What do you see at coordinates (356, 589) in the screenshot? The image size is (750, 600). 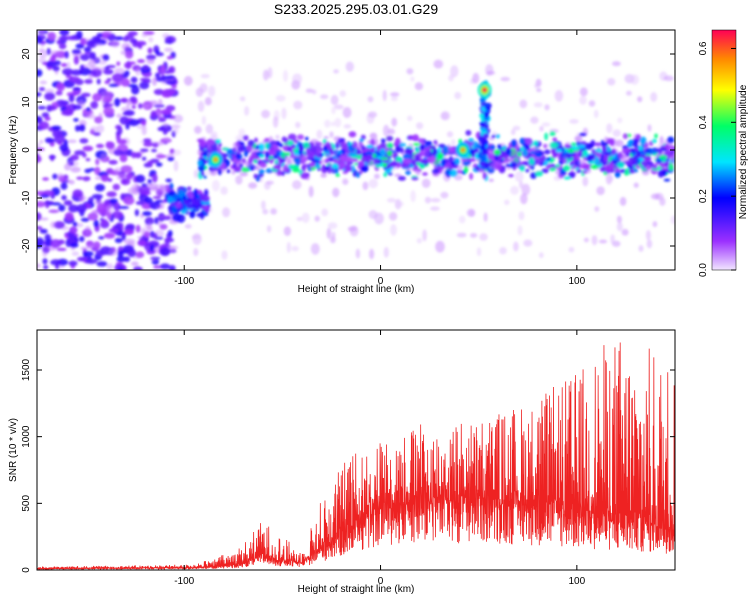 I see `snr-x-label: Height of straight line (km)` at bounding box center [356, 589].